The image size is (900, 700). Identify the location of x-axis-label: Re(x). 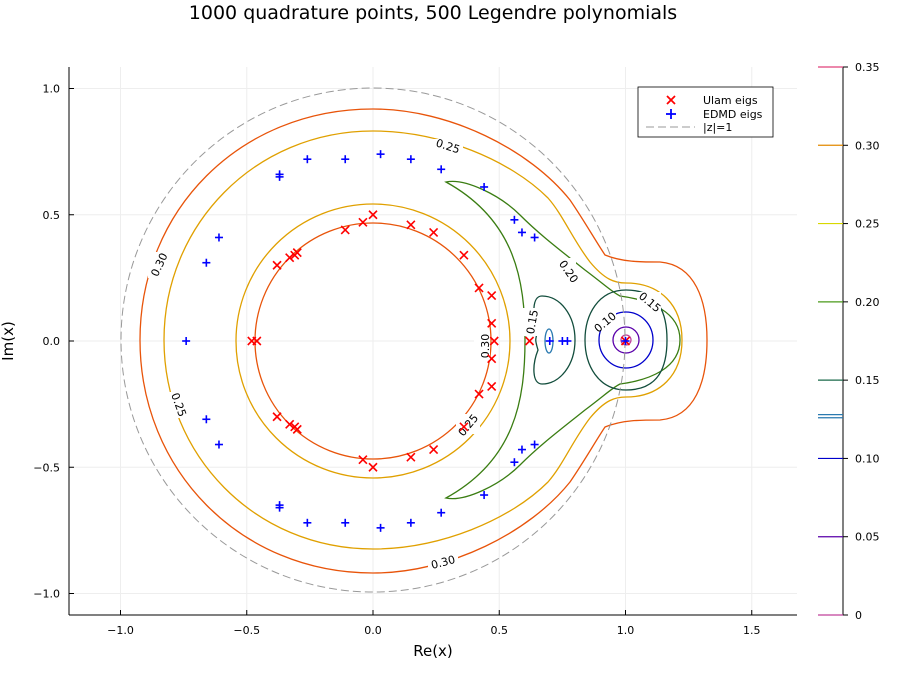
(433, 651).